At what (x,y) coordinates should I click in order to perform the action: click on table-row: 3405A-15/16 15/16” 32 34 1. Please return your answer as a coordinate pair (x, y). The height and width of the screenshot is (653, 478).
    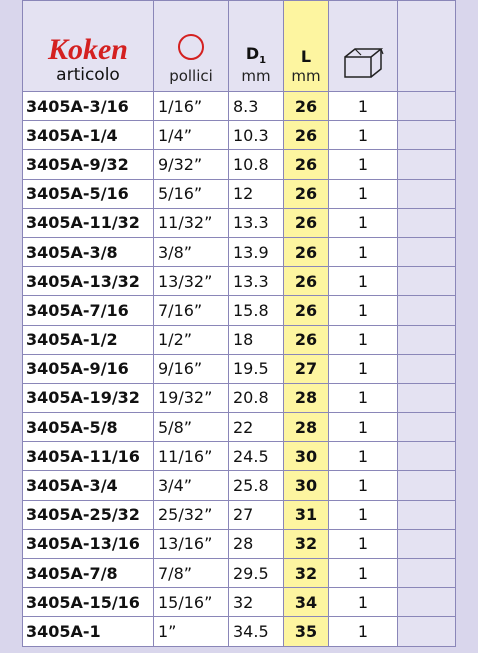
    Looking at the image, I should click on (239, 602).